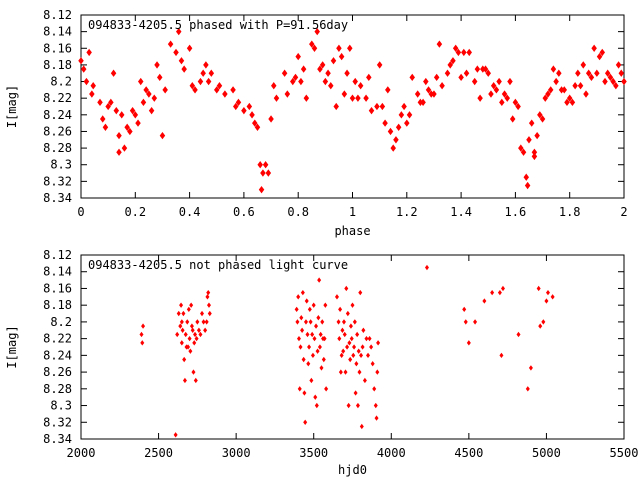  I want to click on unphased-y-tick-label: 8.3, so click(61, 406).